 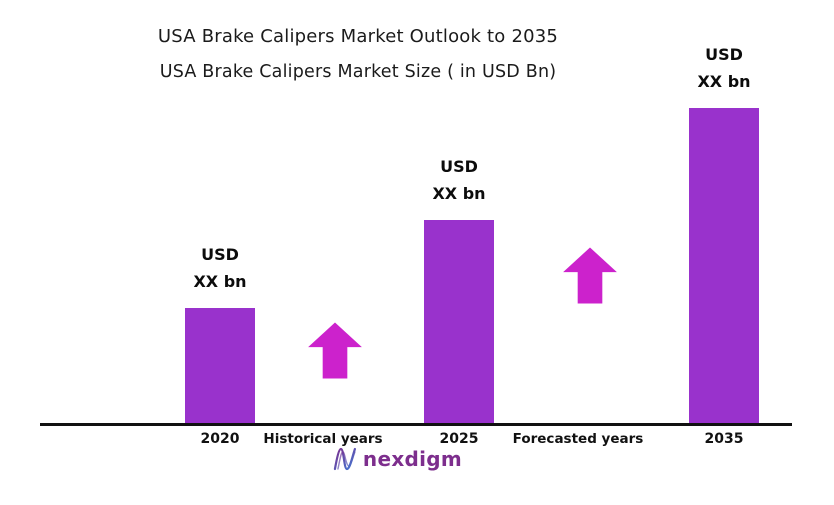 I want to click on nexdigm-logo-text: nexdigm, so click(x=412, y=459).